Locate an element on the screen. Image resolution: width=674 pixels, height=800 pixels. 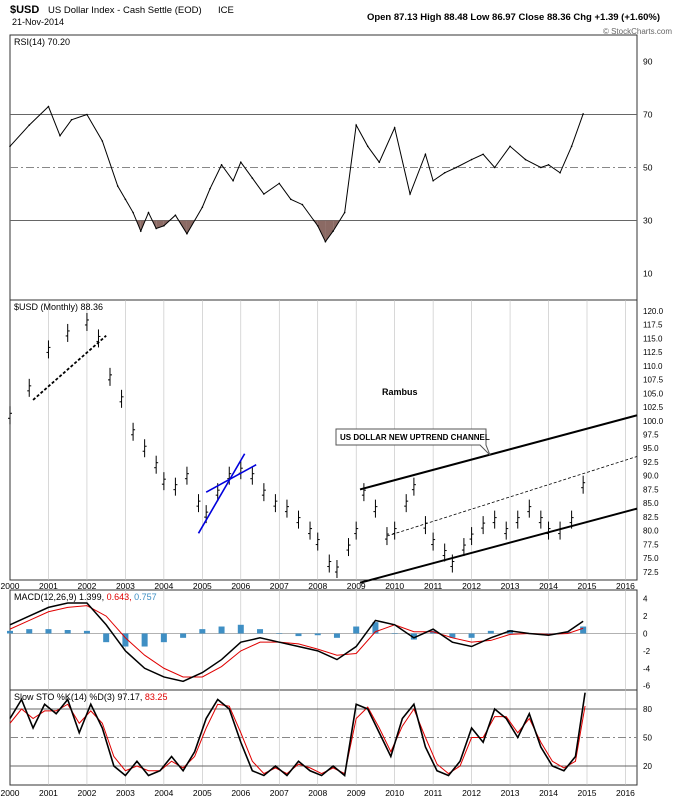
price-tick-label: 100.0 is located at coordinates (653, 421).